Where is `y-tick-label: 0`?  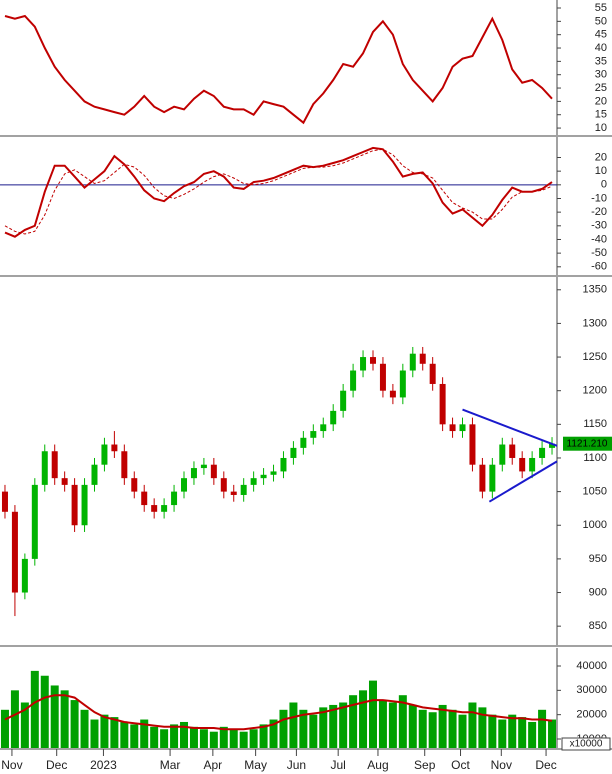
y-tick-label: 0 is located at coordinates (604, 185).